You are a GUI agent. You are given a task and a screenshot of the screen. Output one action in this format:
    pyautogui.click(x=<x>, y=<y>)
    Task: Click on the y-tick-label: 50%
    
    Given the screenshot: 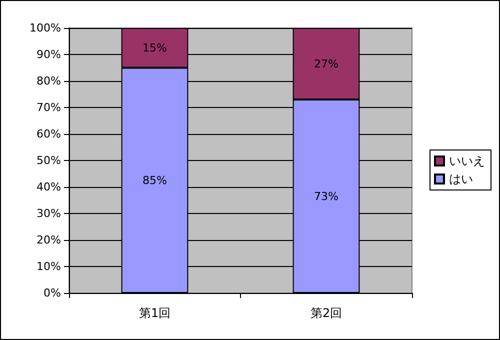 What is the action you would take?
    pyautogui.click(x=48, y=160)
    